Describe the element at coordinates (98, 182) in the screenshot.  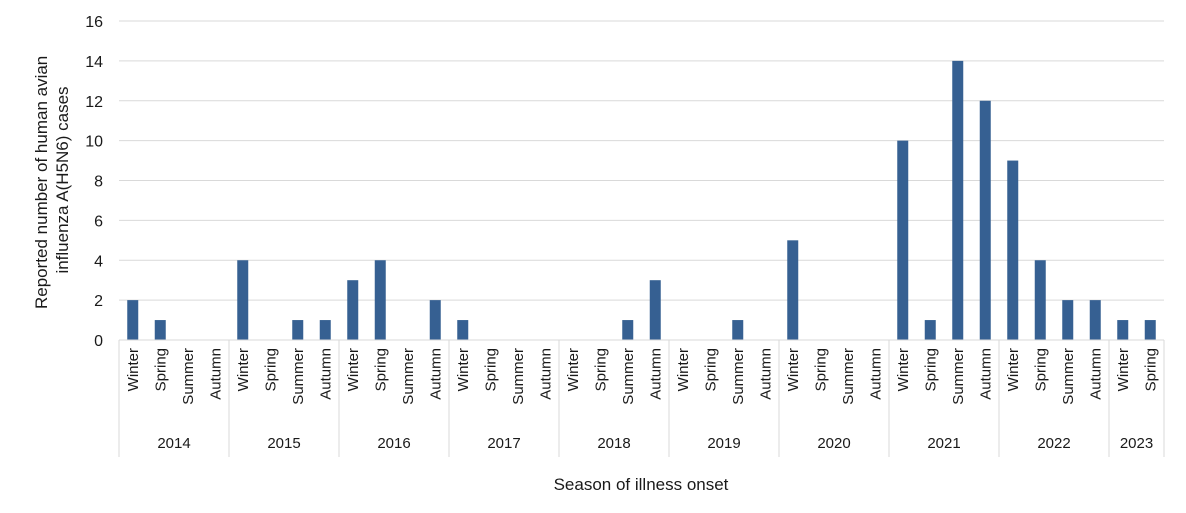
I see `y-tick-label: 8` at that location.